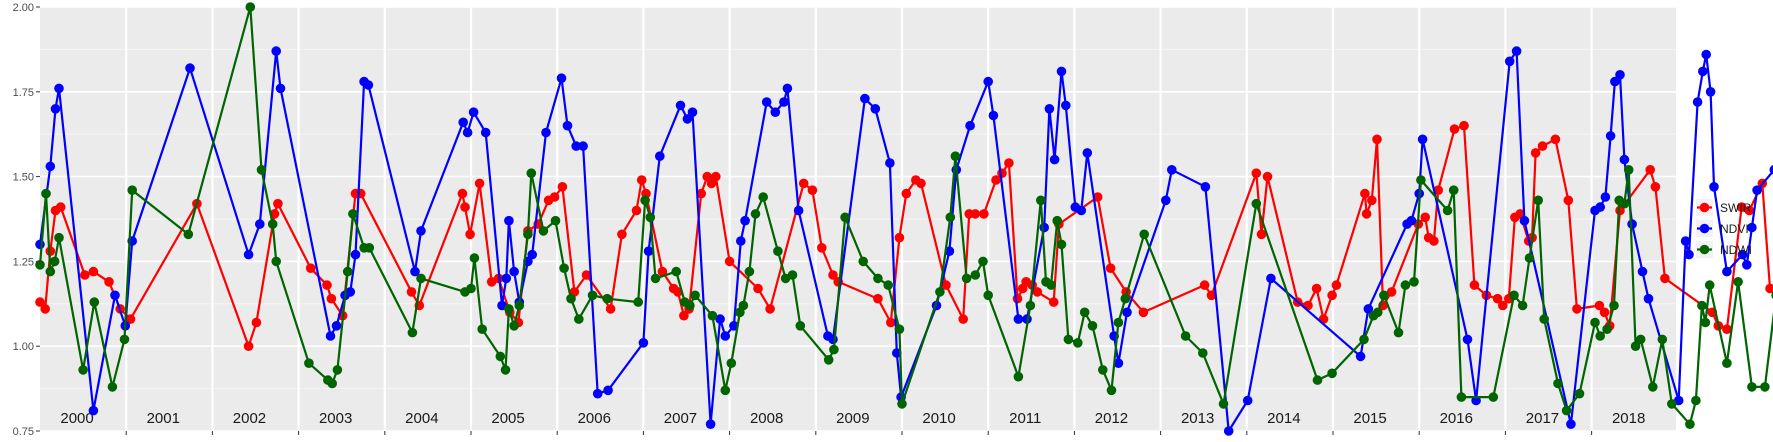  I want to click on year-label: 2001, so click(163, 418).